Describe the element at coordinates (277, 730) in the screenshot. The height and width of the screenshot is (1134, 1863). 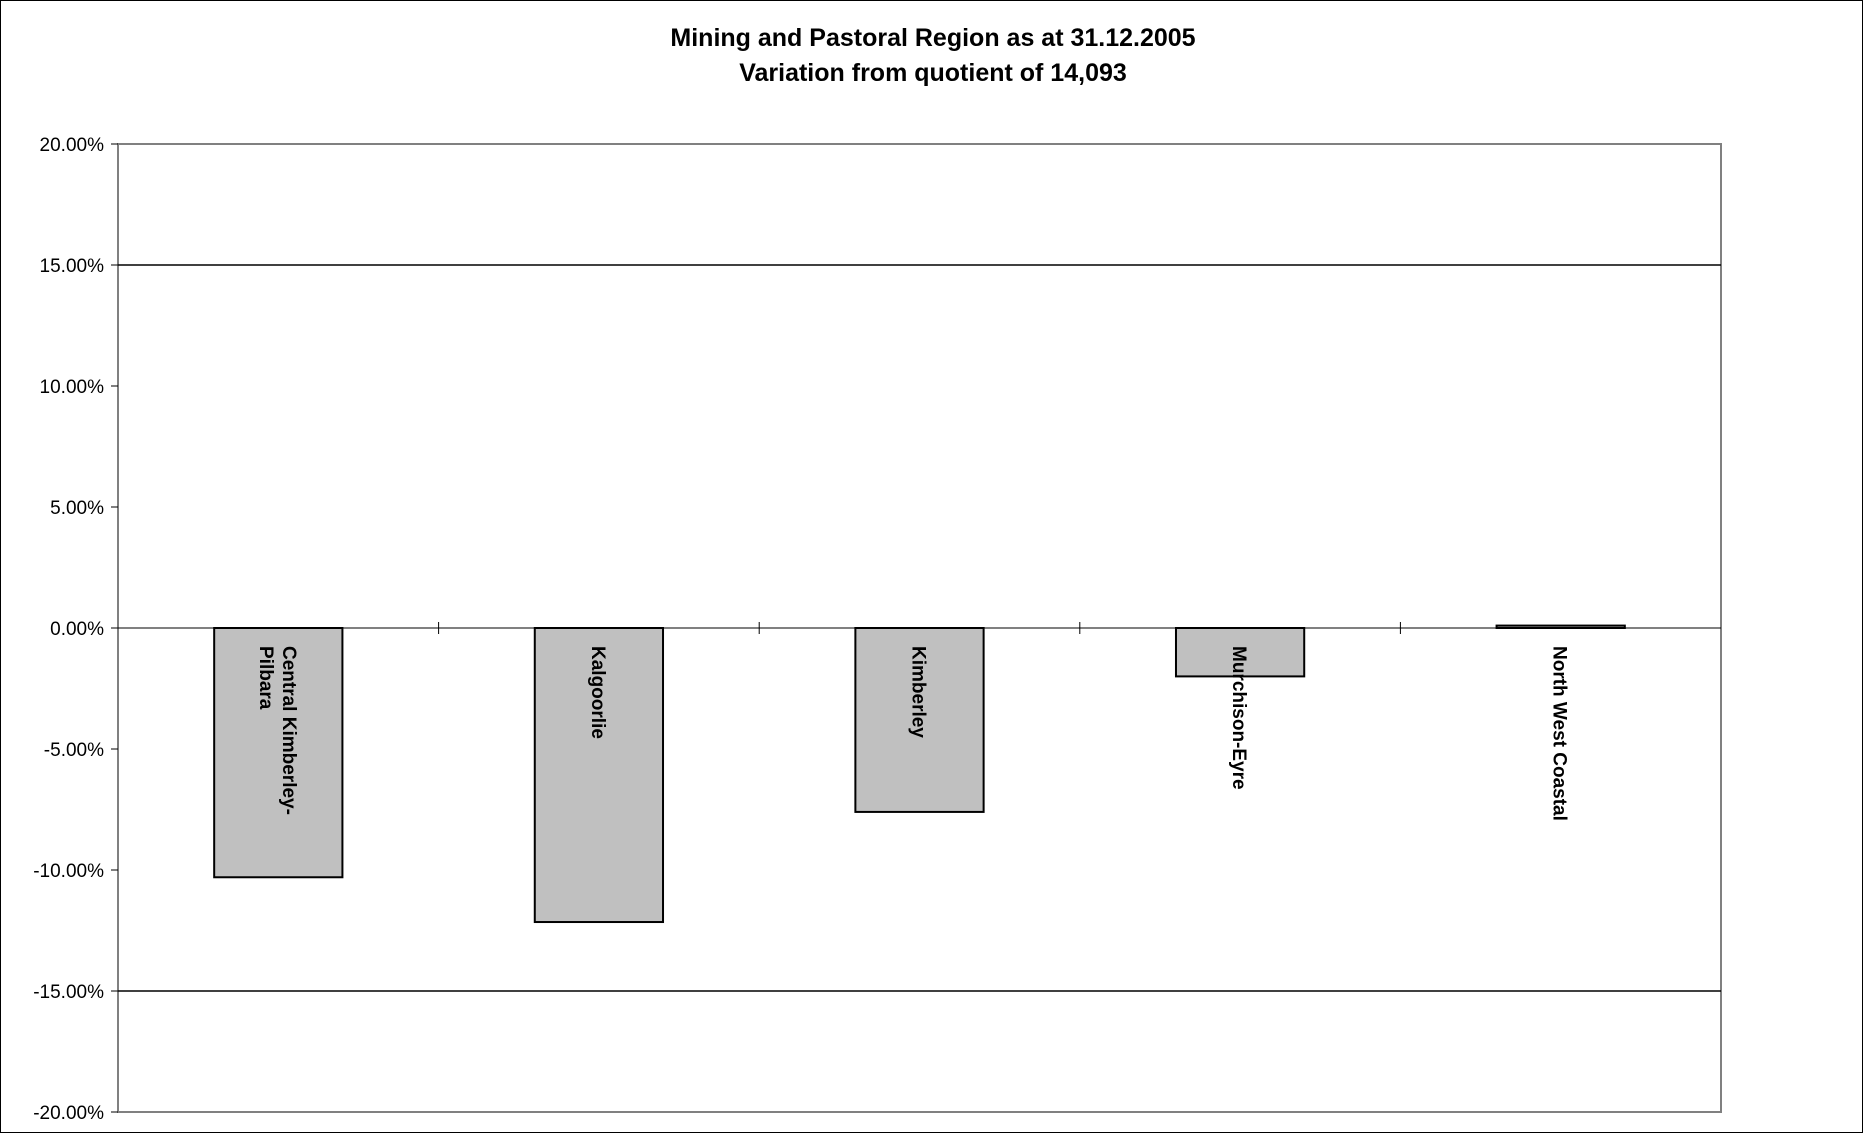
I see `category-label: Central Kimberley-Pilbara` at that location.